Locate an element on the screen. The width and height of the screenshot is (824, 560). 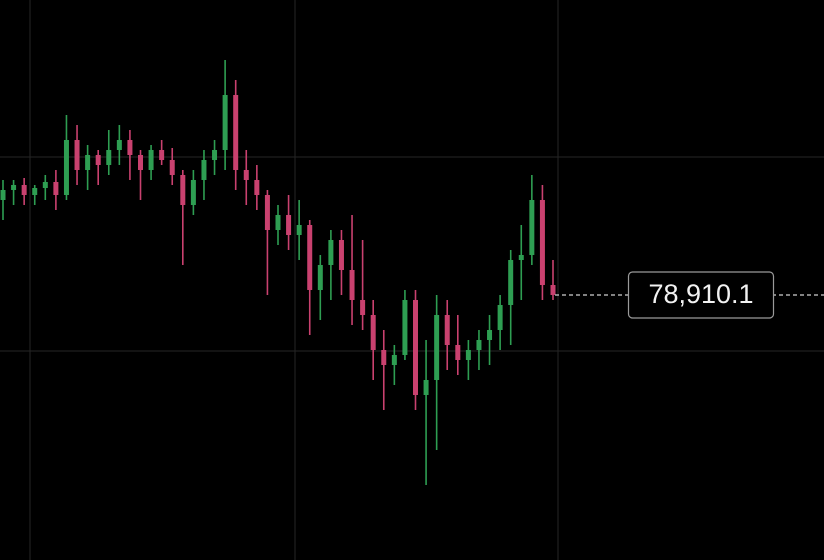
price-label: 78,910.1 is located at coordinates (700, 294).